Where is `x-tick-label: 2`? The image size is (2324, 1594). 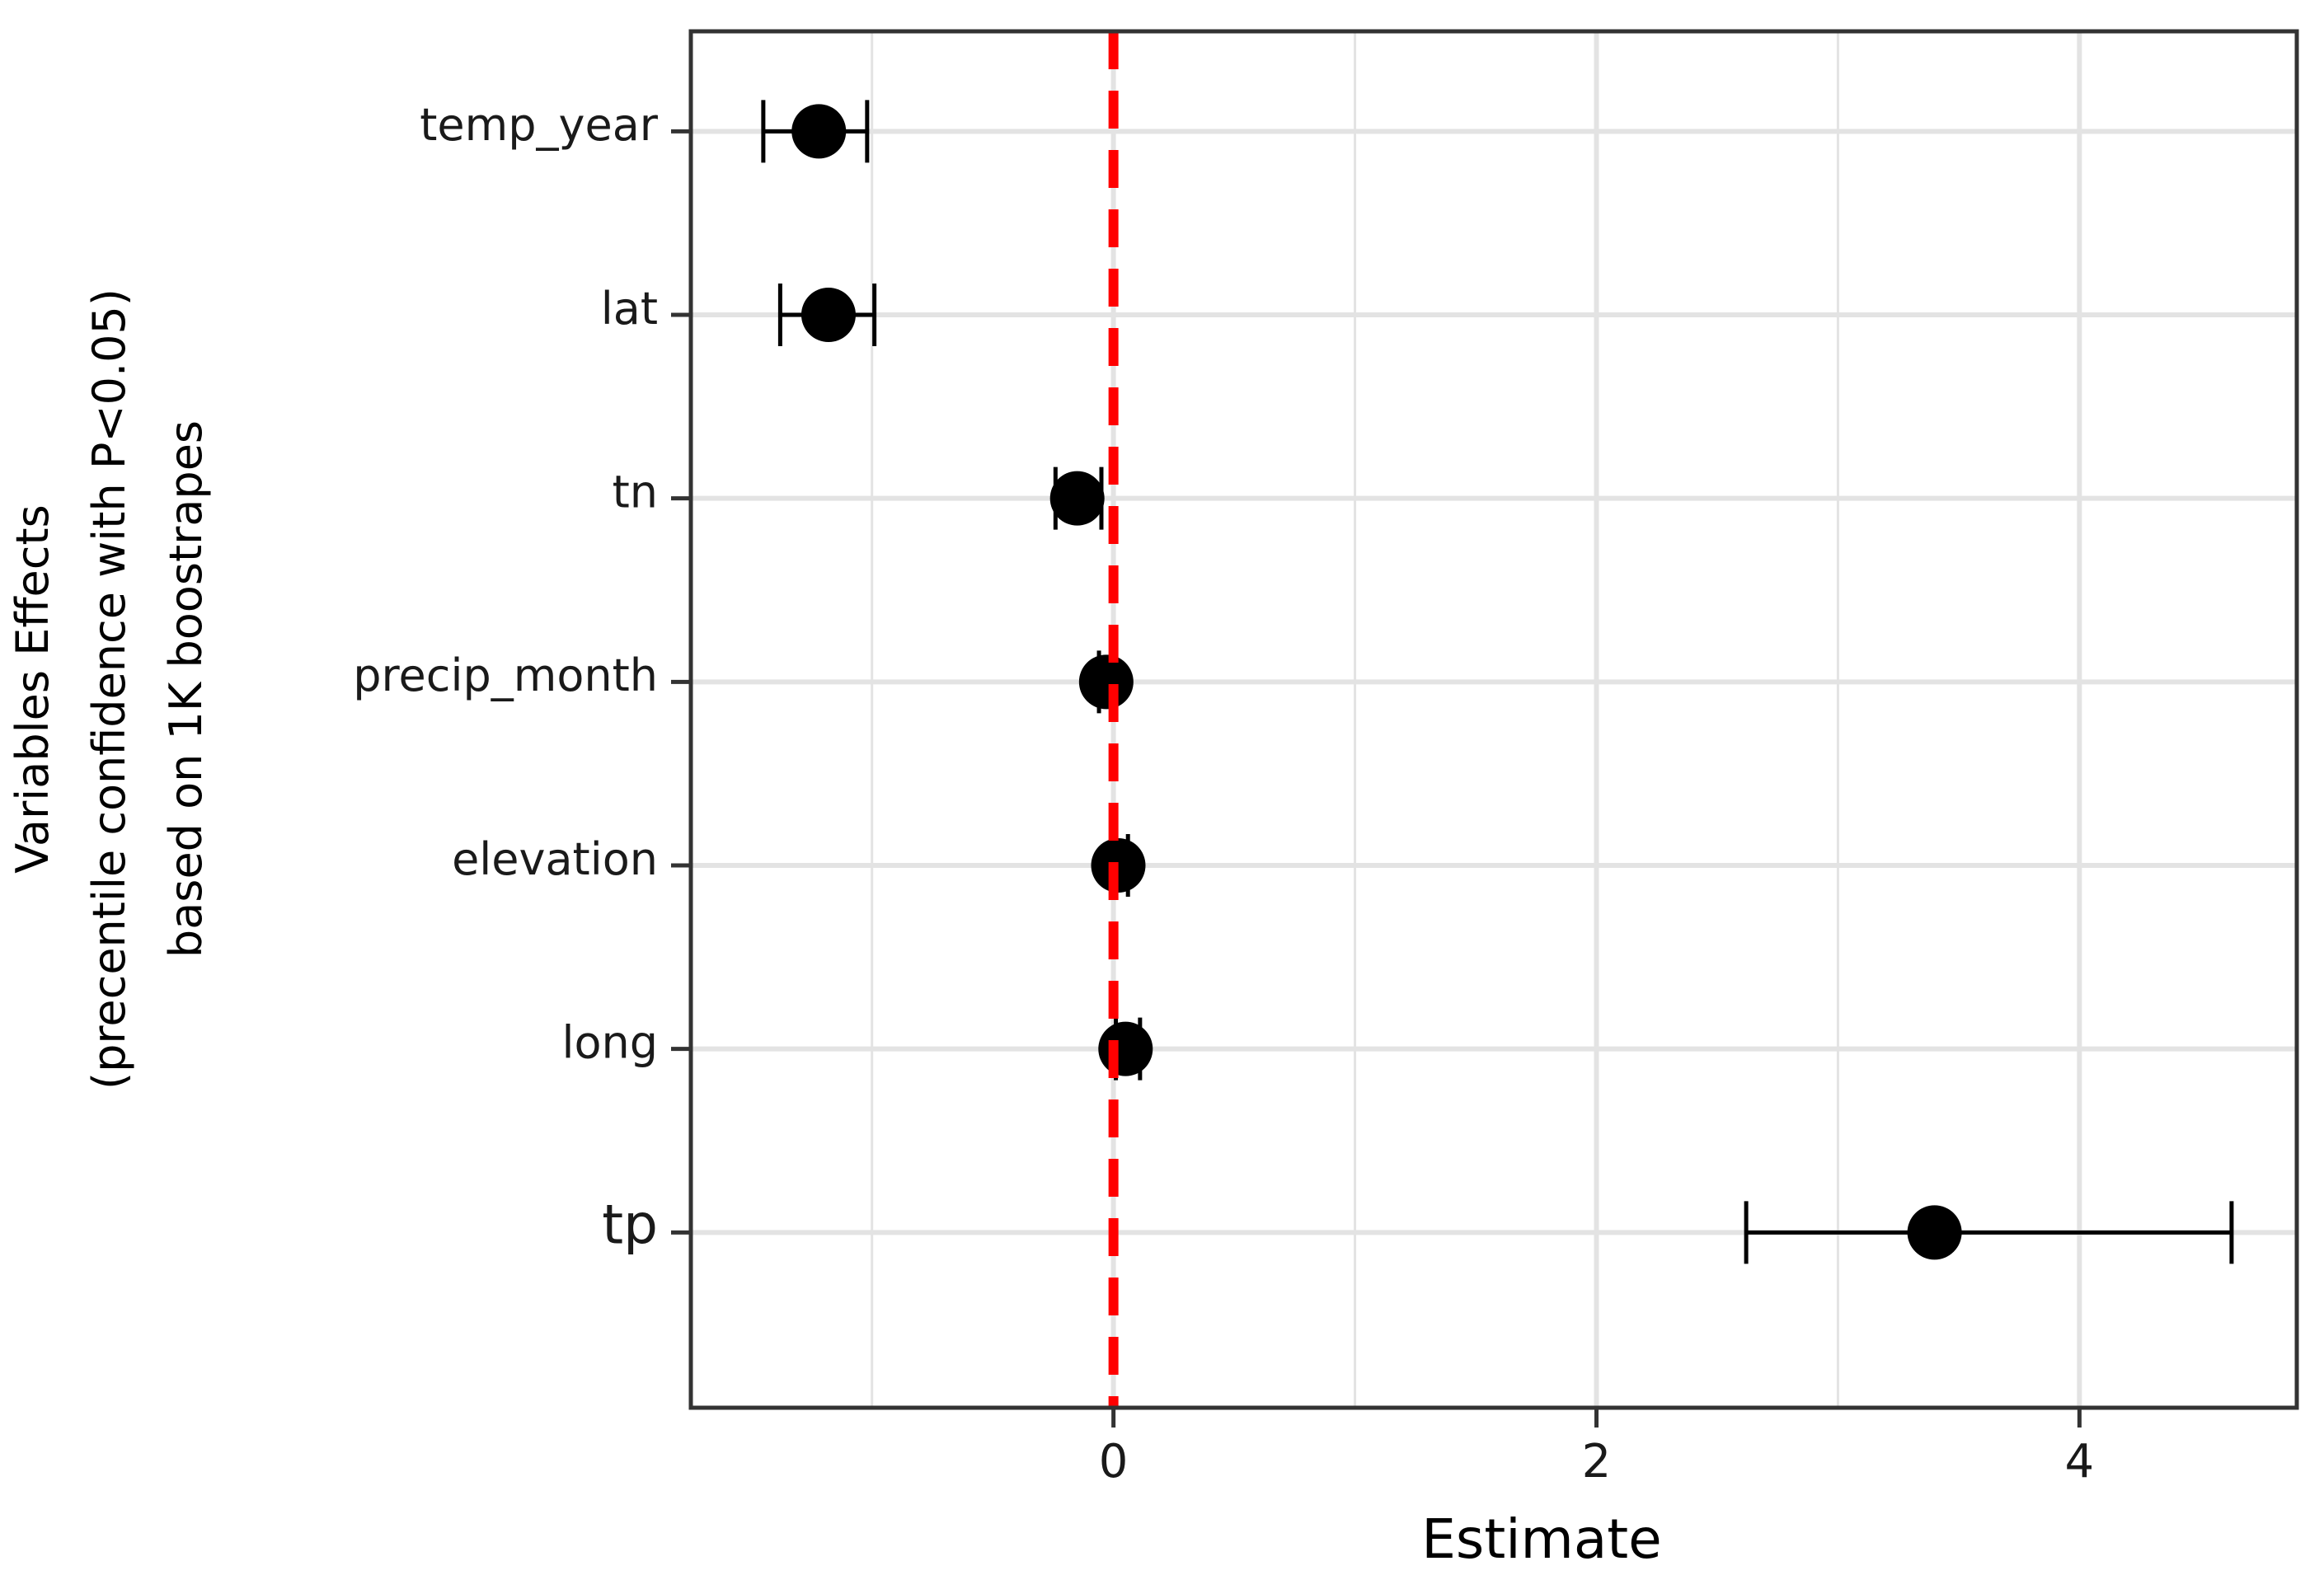
x-tick-label: 2 is located at coordinates (1597, 1462).